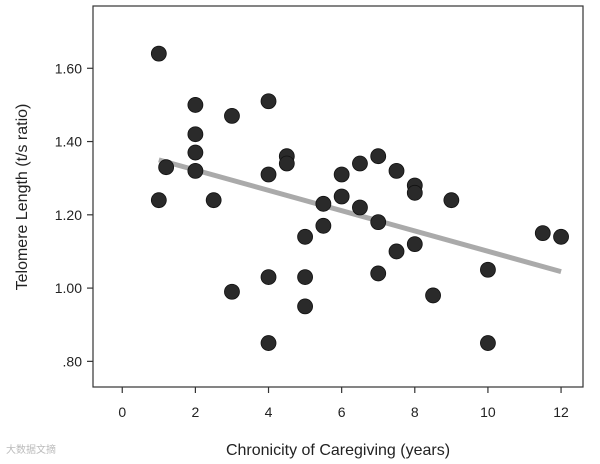  What do you see at coordinates (122, 412) in the screenshot?
I see `x-tick-label: 0` at bounding box center [122, 412].